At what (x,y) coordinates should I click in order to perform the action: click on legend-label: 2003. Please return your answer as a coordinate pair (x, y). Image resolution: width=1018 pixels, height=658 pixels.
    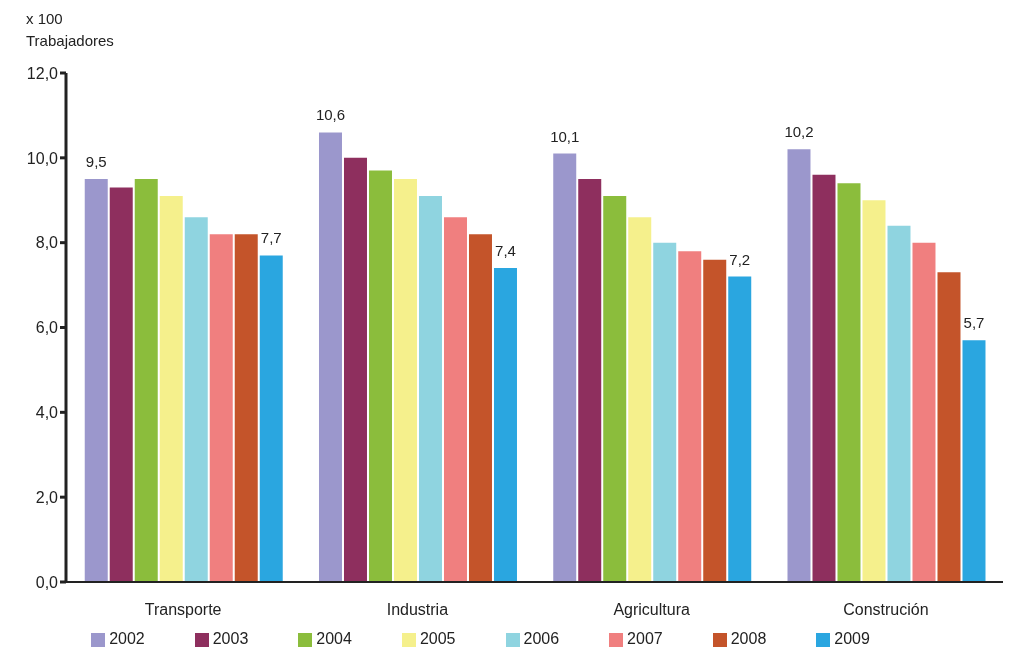
    Looking at the image, I should click on (230, 638).